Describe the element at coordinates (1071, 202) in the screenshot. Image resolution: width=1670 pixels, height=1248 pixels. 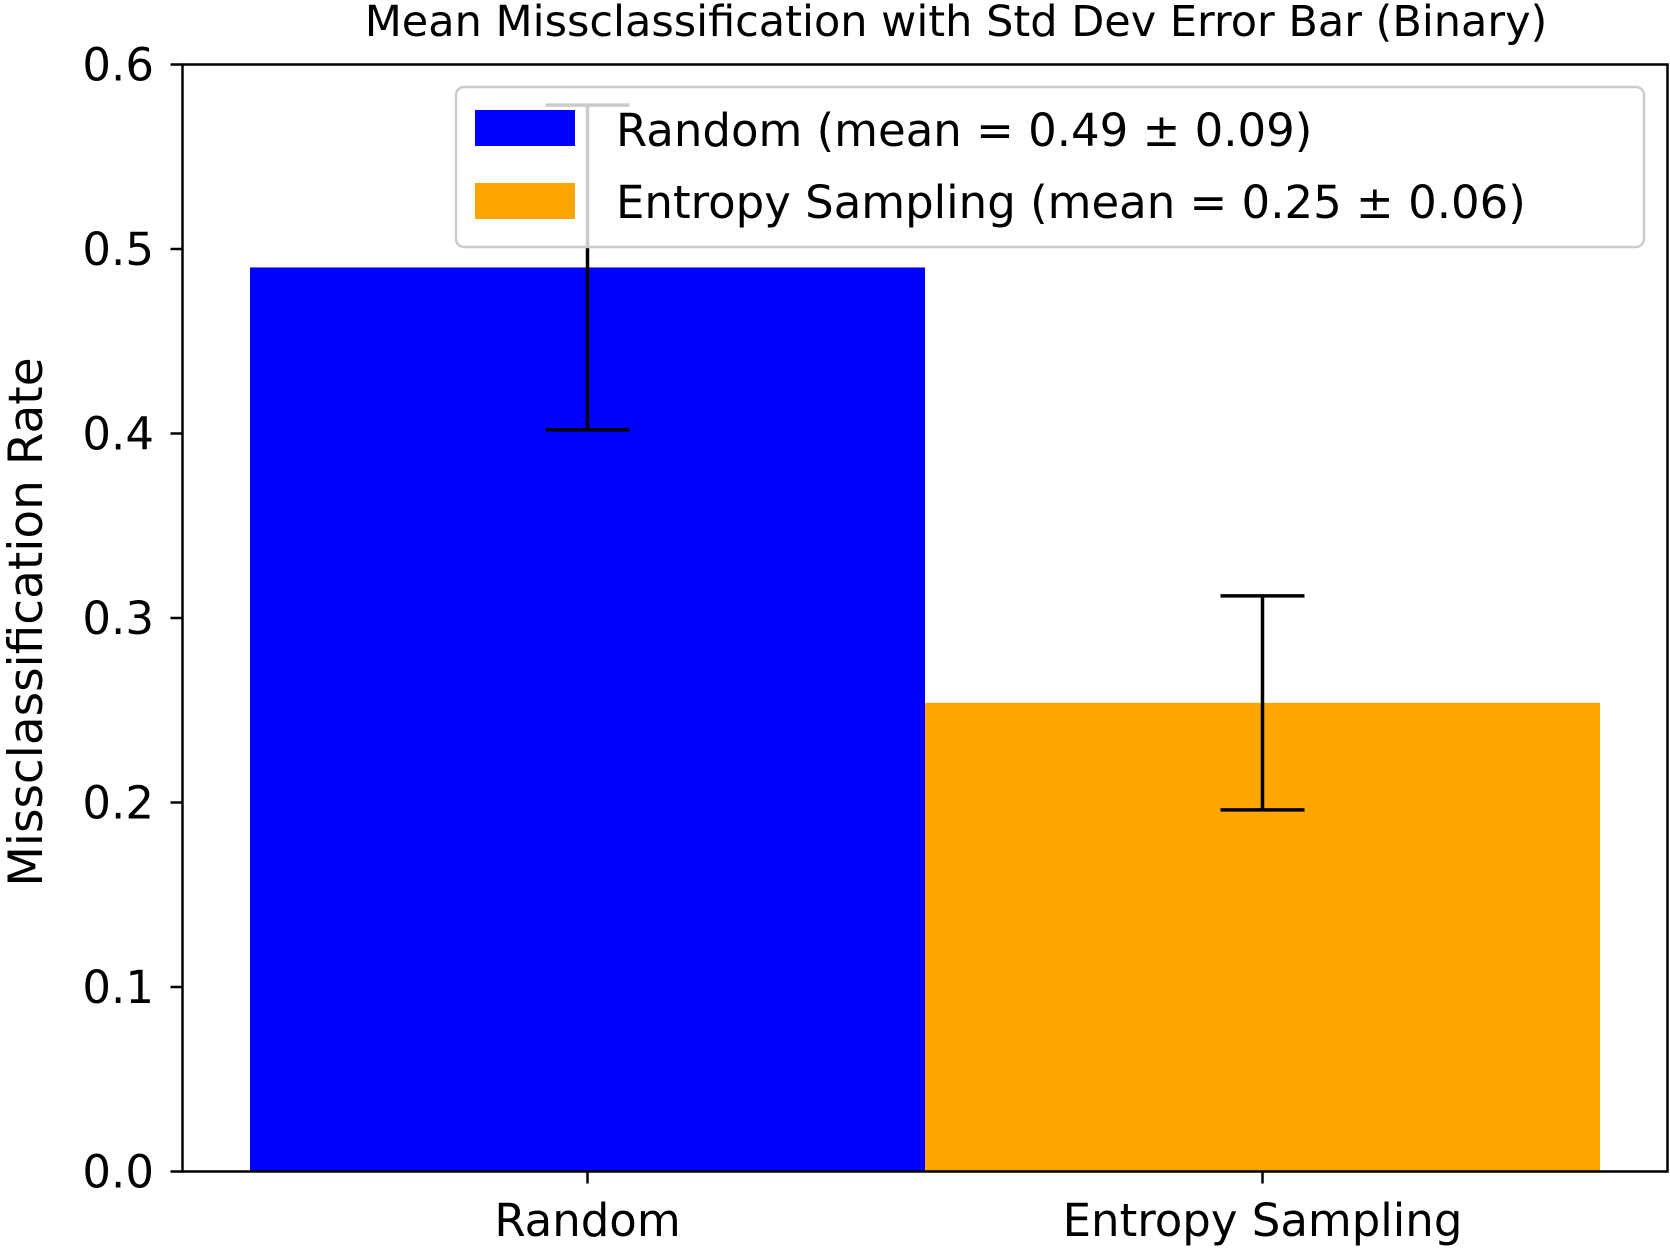
I see `legend-label-entropy-sampling: Entropy Sampling (mean = 0.25 ± 0.06)` at that location.